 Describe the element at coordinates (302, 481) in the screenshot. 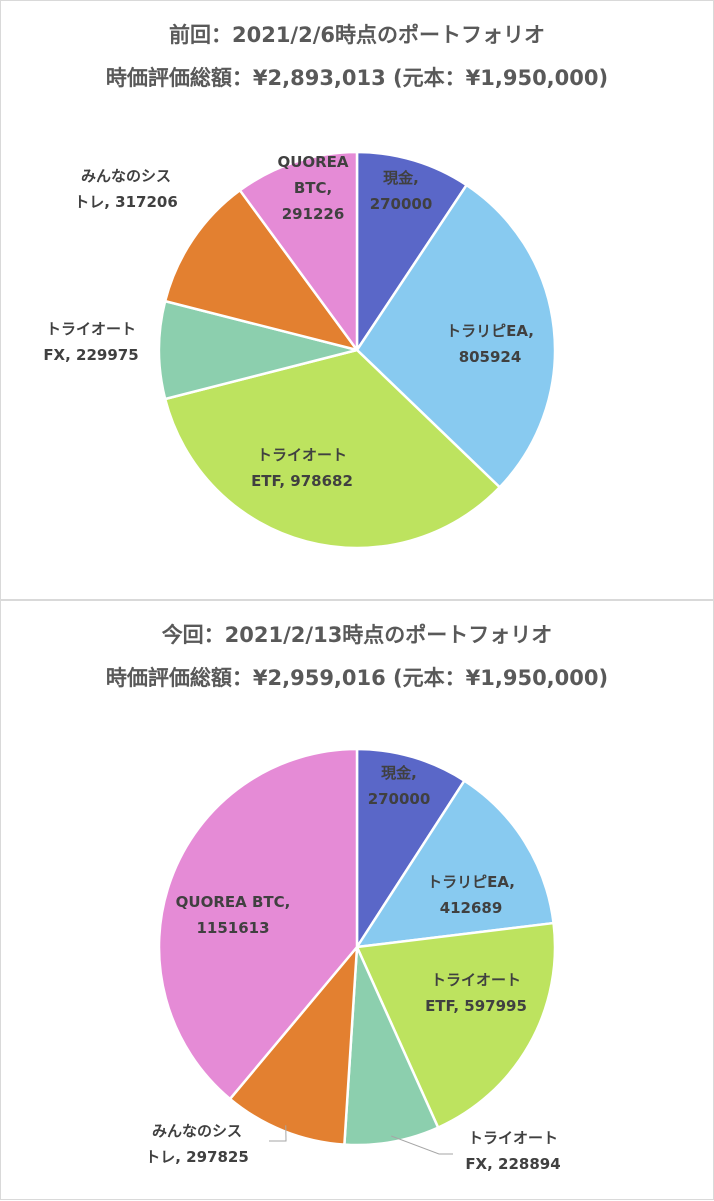

I see `data-label-line: ETF, 978682` at that location.